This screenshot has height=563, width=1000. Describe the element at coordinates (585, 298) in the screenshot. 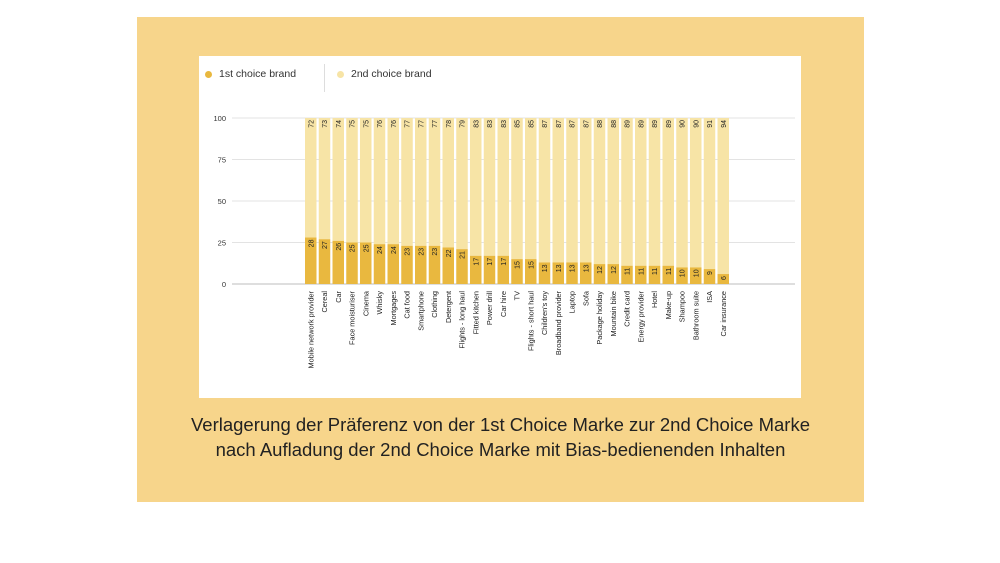

I see `x-tick-label-20: Sofa` at that location.